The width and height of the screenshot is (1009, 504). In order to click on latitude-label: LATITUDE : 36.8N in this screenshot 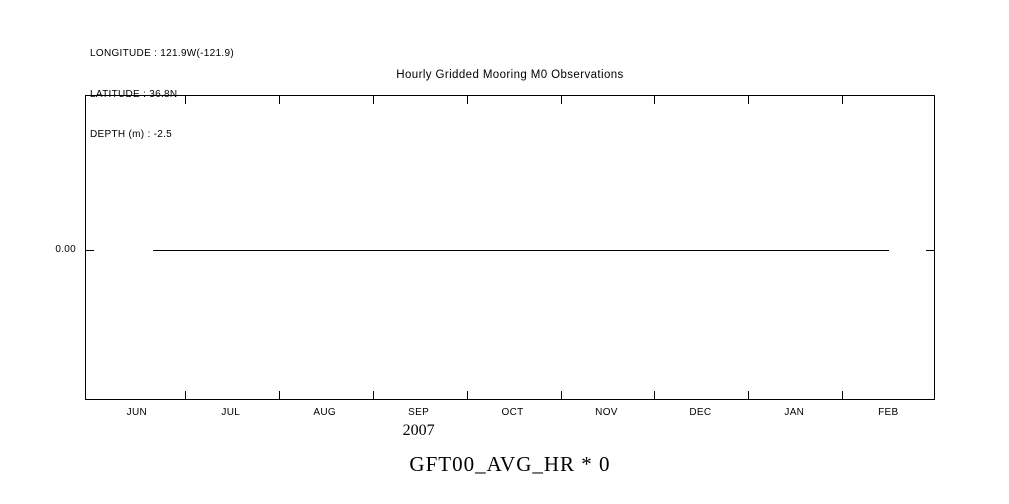, I will do `click(134, 94)`.